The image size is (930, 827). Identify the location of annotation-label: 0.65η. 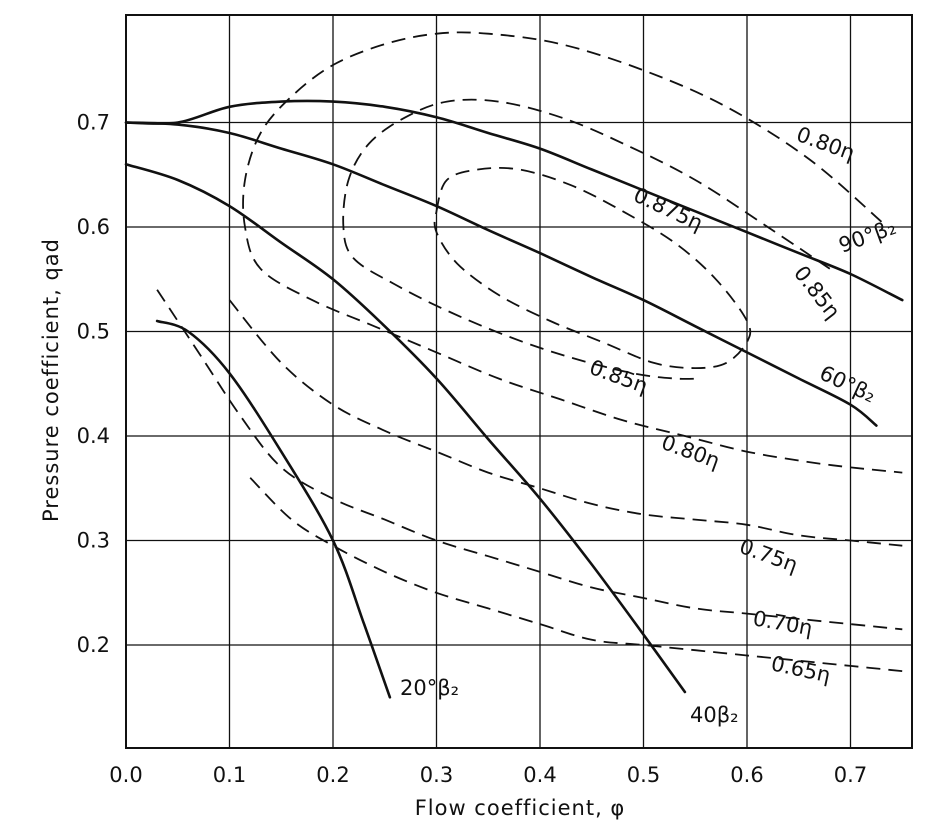
(801, 669).